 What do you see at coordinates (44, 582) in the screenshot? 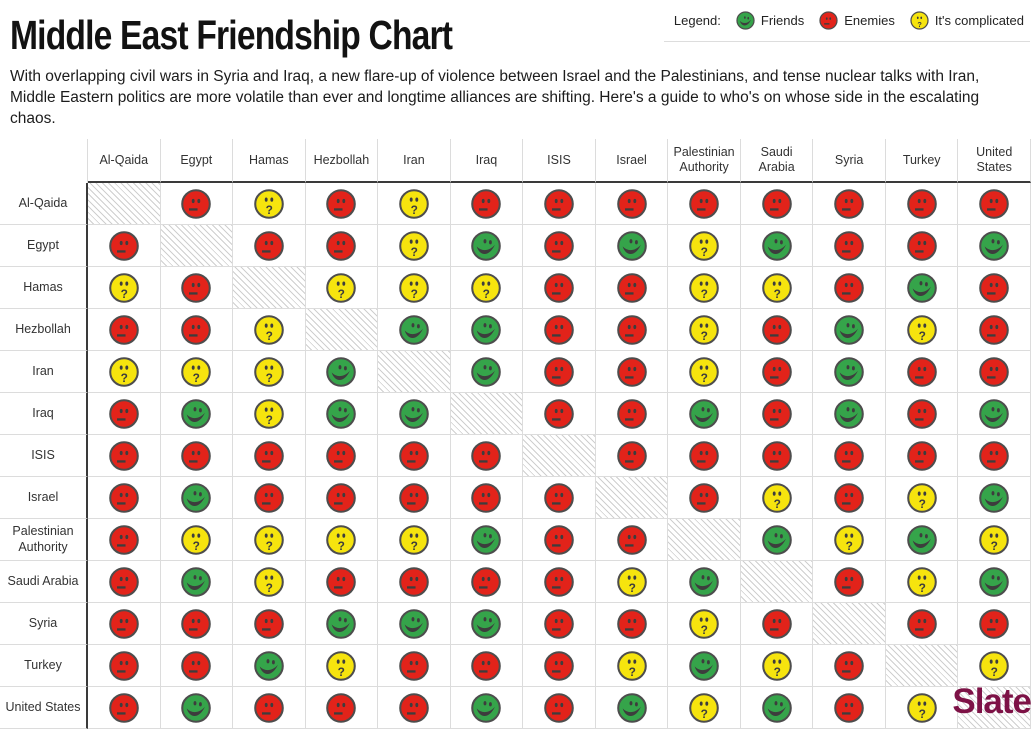
I see `row-header: Saudi Arabia` at bounding box center [44, 582].